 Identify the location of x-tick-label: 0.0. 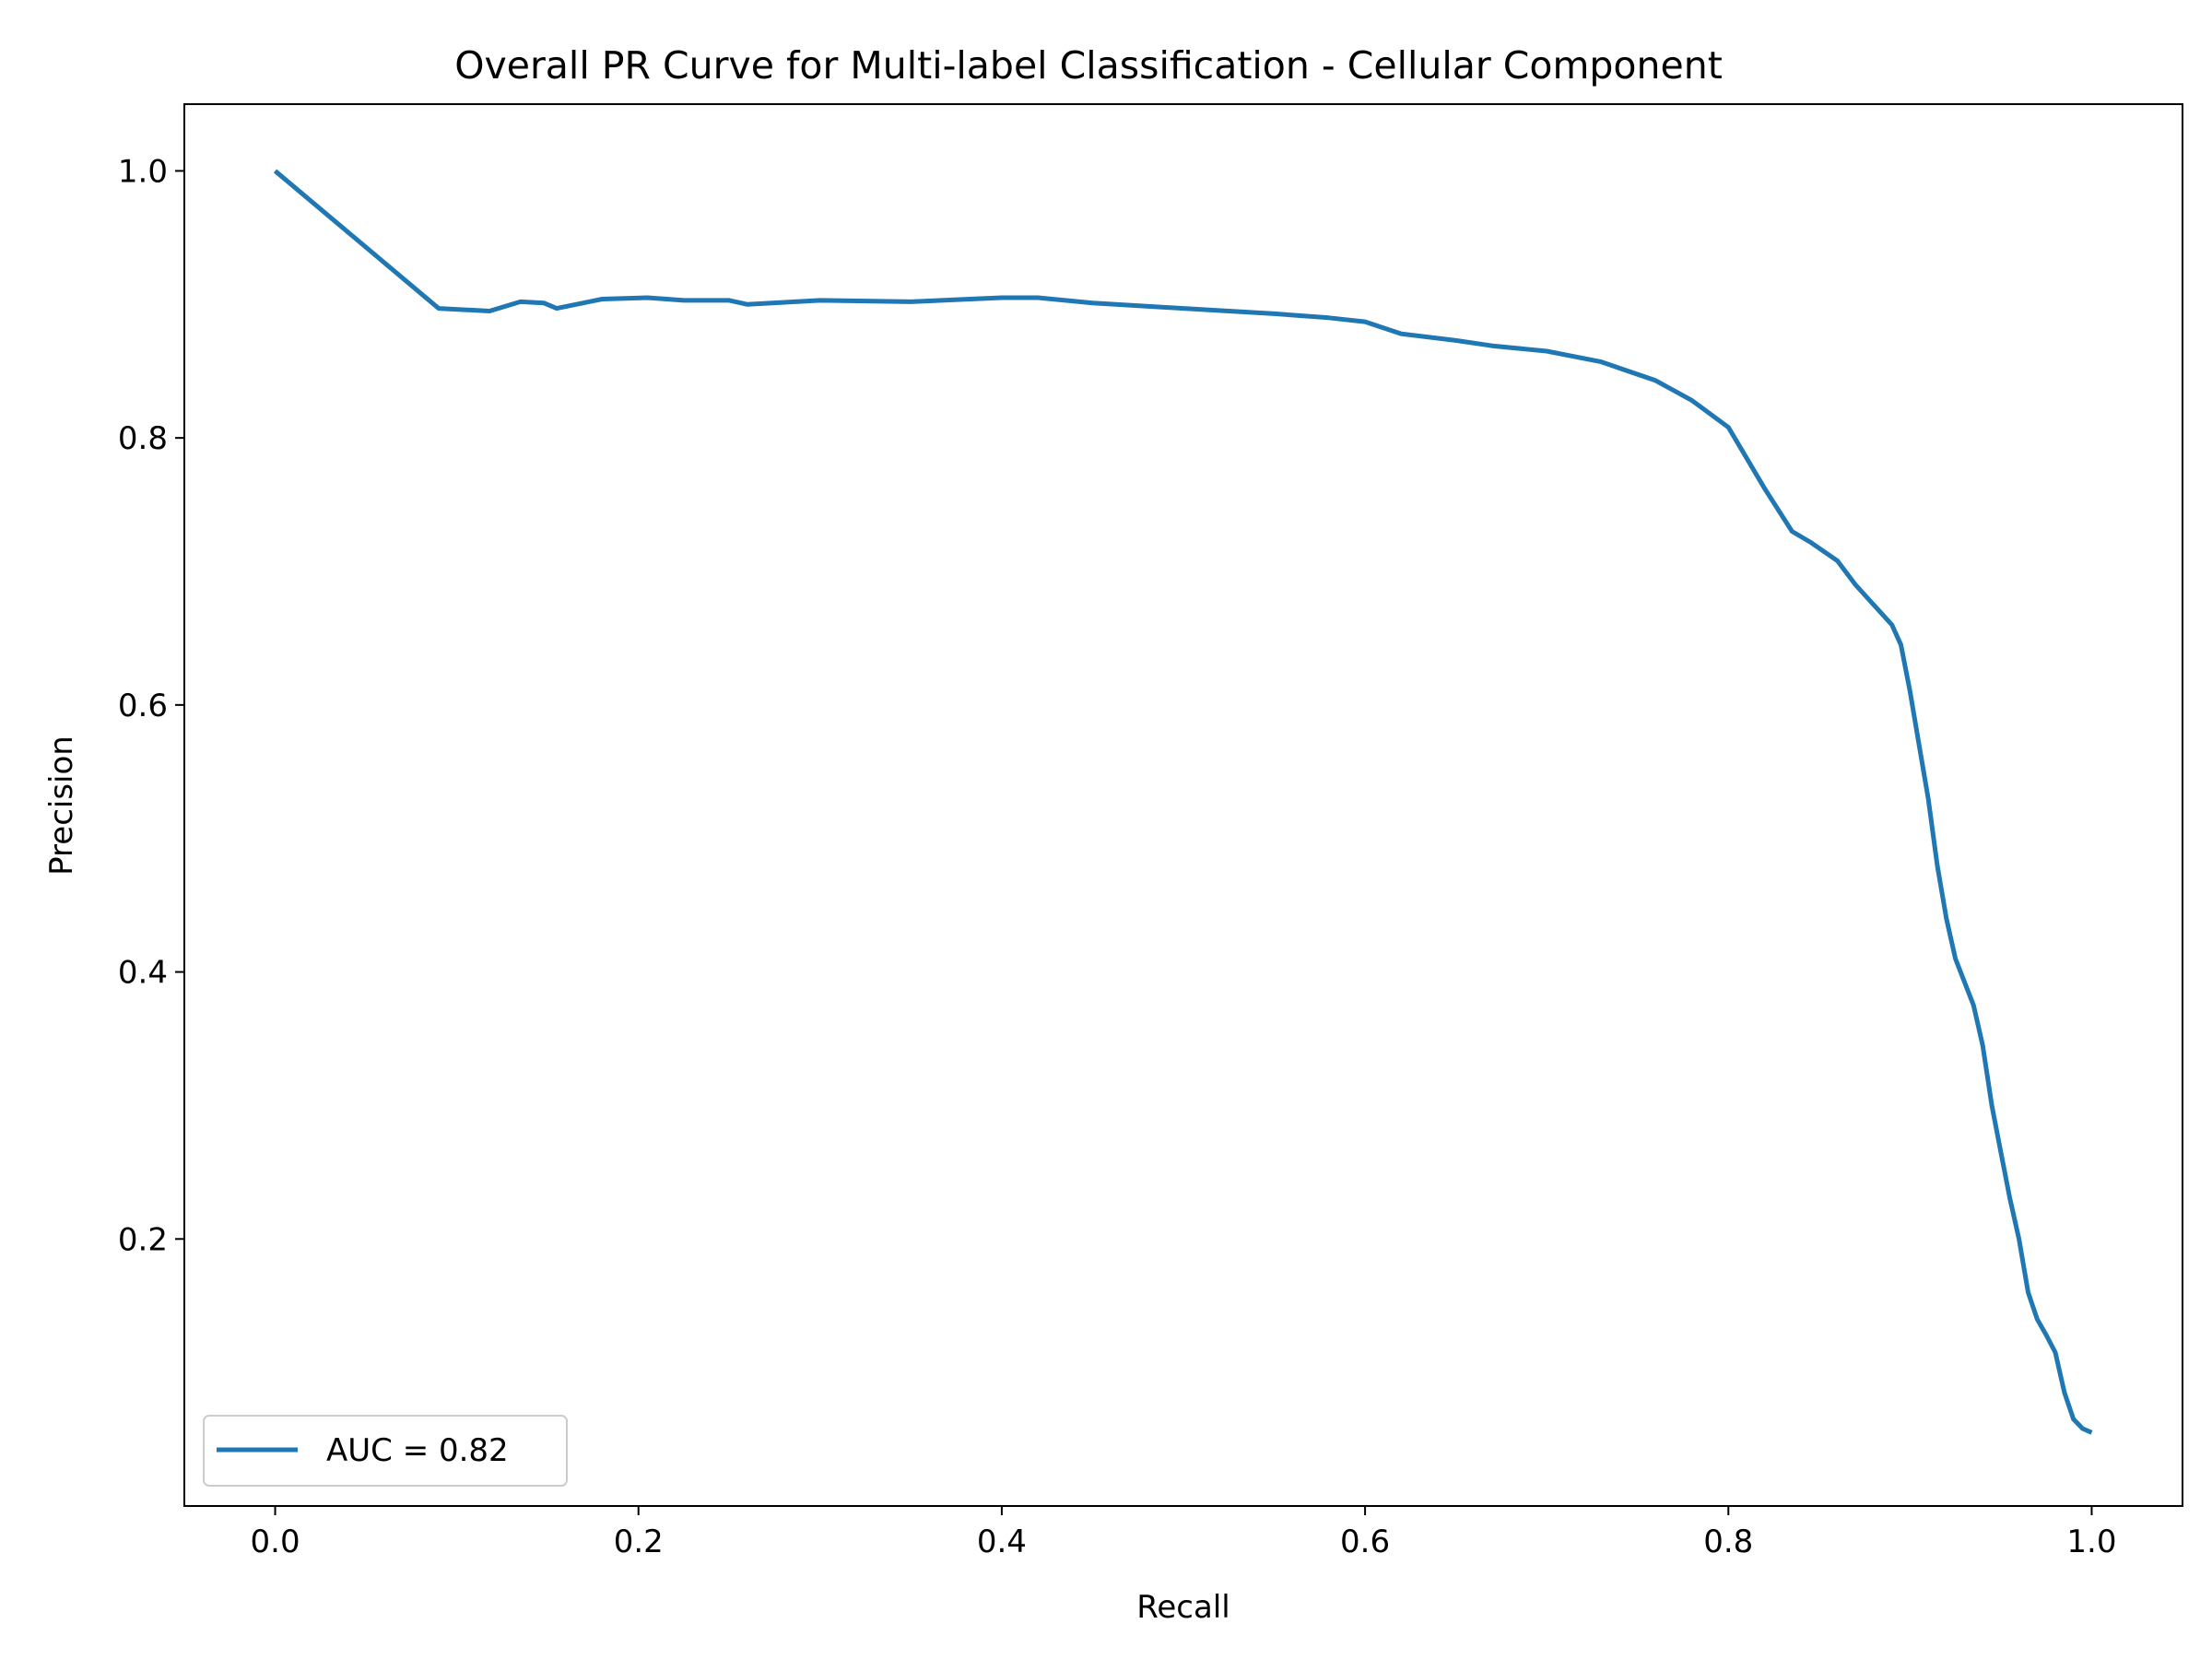
(275, 1542).